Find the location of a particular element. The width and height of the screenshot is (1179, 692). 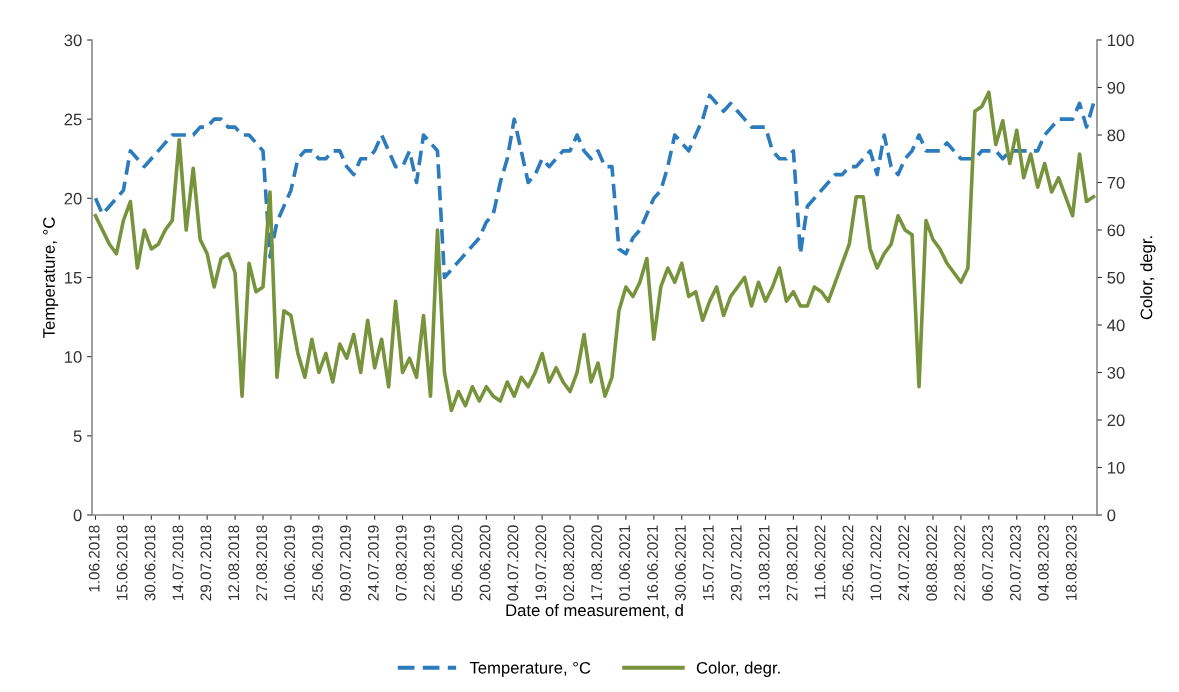

x-tick-label: 29.07.2021 is located at coordinates (736, 563).